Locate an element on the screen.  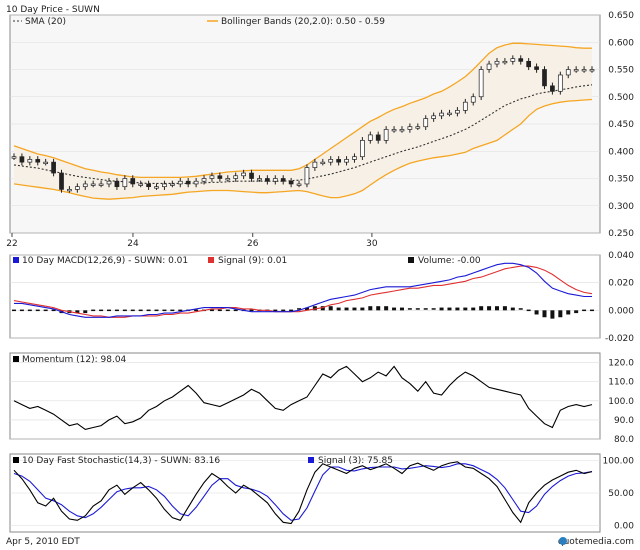
y-tick-label: 120.0 is located at coordinates (621, 364).